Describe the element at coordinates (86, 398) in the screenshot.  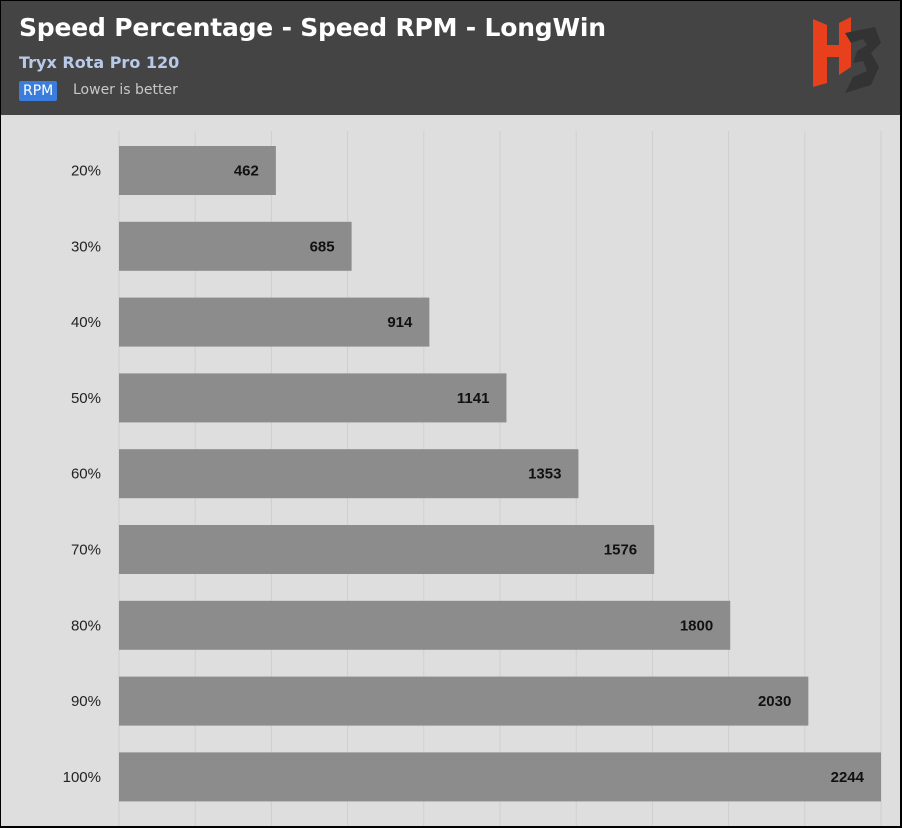
I see `category-label: 50%` at that location.